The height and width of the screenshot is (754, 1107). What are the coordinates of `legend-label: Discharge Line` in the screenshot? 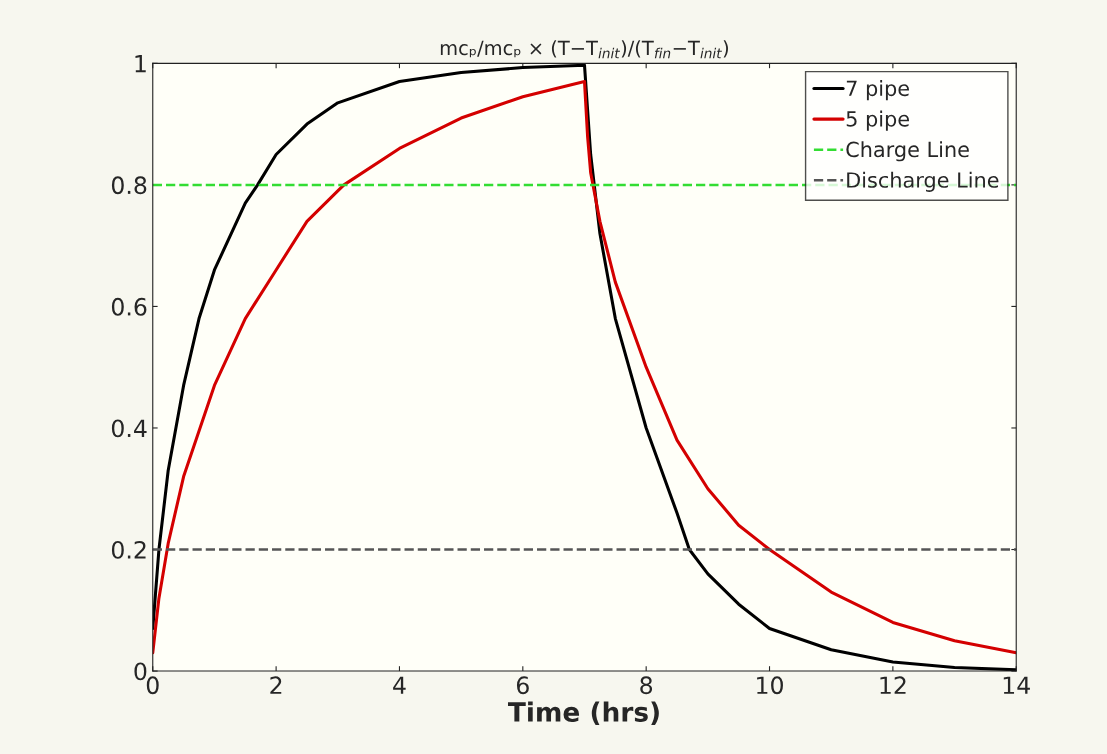 It's located at (923, 181).